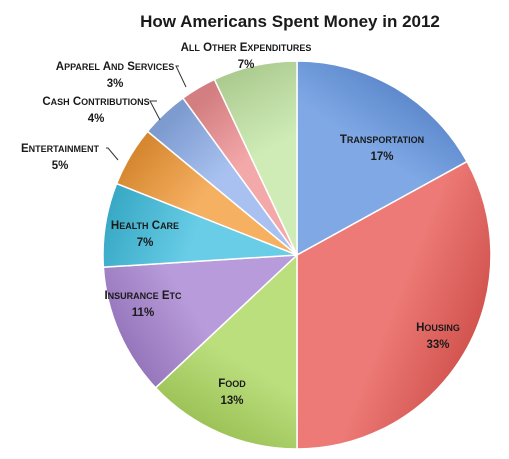 This screenshot has width=509, height=459. Describe the element at coordinates (232, 384) in the screenshot. I see `slice-label-food: FOOD` at that location.